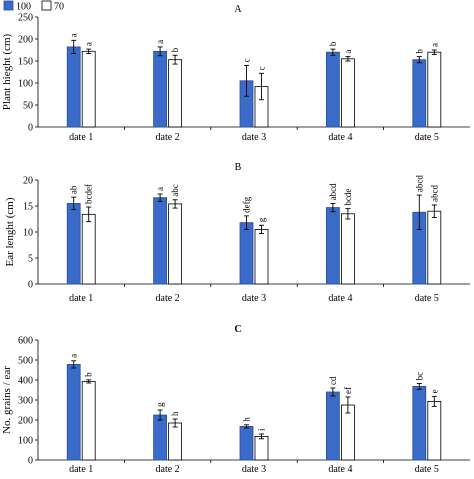 Image resolution: width=474 pixels, height=479 pixels. Describe the element at coordinates (74, 189) in the screenshot. I see `significance-letter-b: ab` at that location.